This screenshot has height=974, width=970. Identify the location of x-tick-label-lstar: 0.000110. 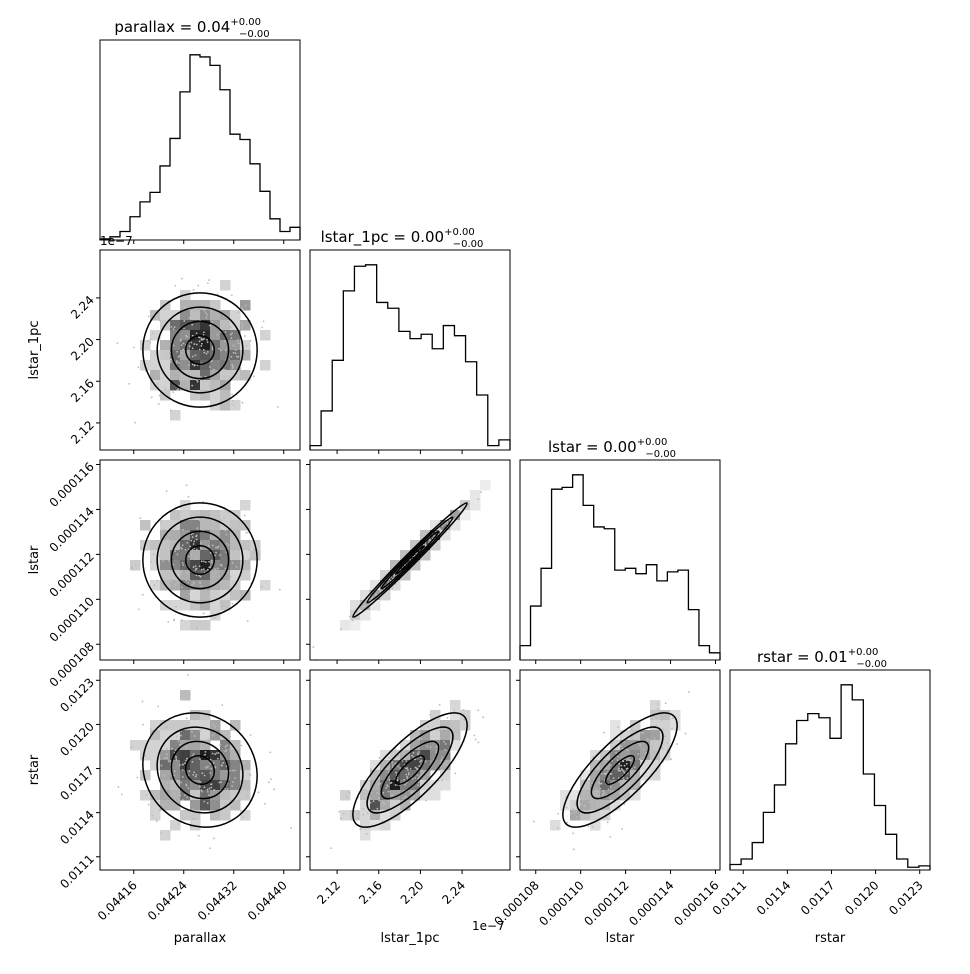
(561, 903).